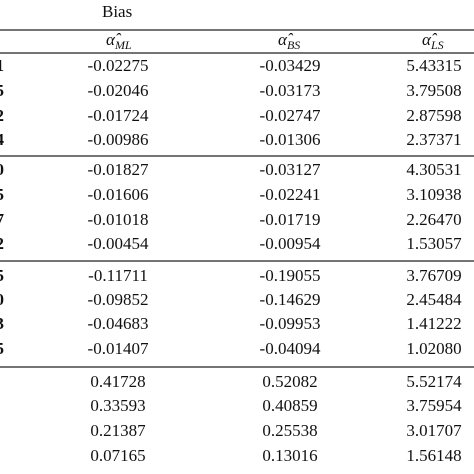 This screenshot has width=474, height=474. What do you see at coordinates (290, 348) in the screenshot?
I see `cell: -0.04094` at bounding box center [290, 348].